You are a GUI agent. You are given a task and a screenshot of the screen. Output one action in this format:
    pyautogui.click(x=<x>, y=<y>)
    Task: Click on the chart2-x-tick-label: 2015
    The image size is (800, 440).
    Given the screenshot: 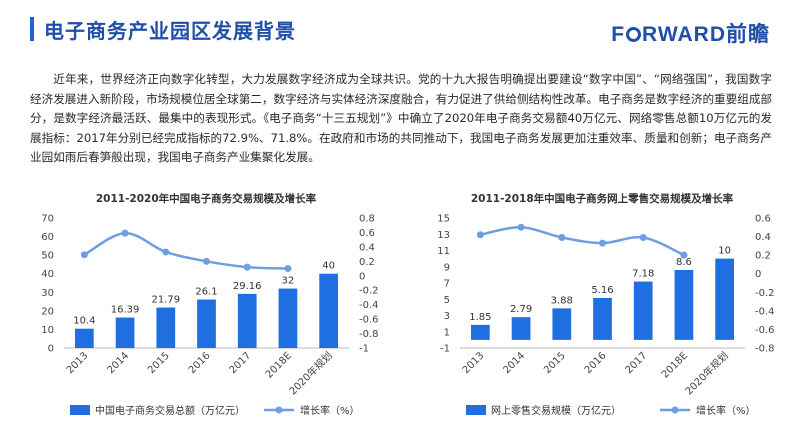 What is the action you would take?
    pyautogui.click(x=555, y=363)
    